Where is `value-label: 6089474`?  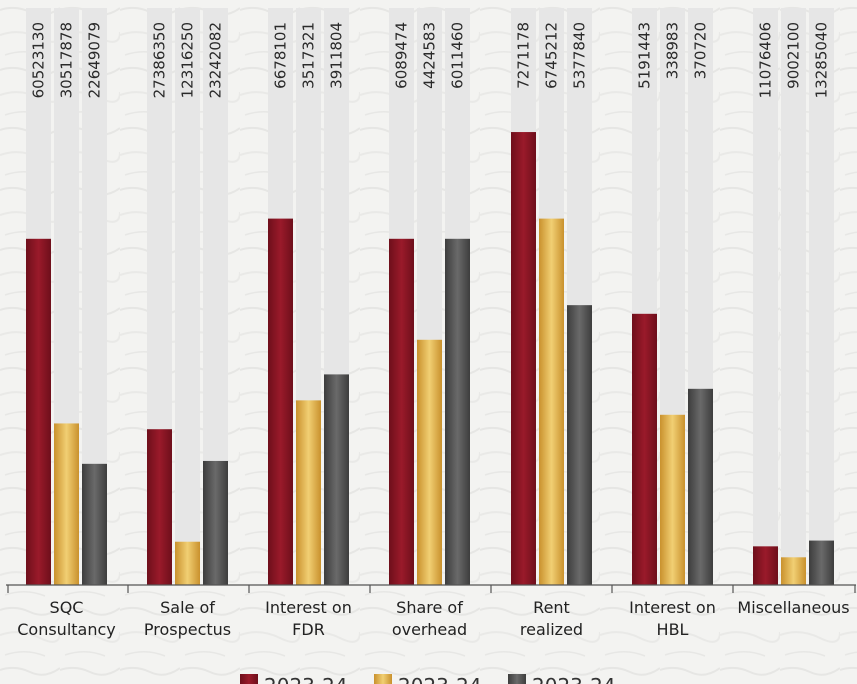
value-label: 6089474 is located at coordinates (402, 55).